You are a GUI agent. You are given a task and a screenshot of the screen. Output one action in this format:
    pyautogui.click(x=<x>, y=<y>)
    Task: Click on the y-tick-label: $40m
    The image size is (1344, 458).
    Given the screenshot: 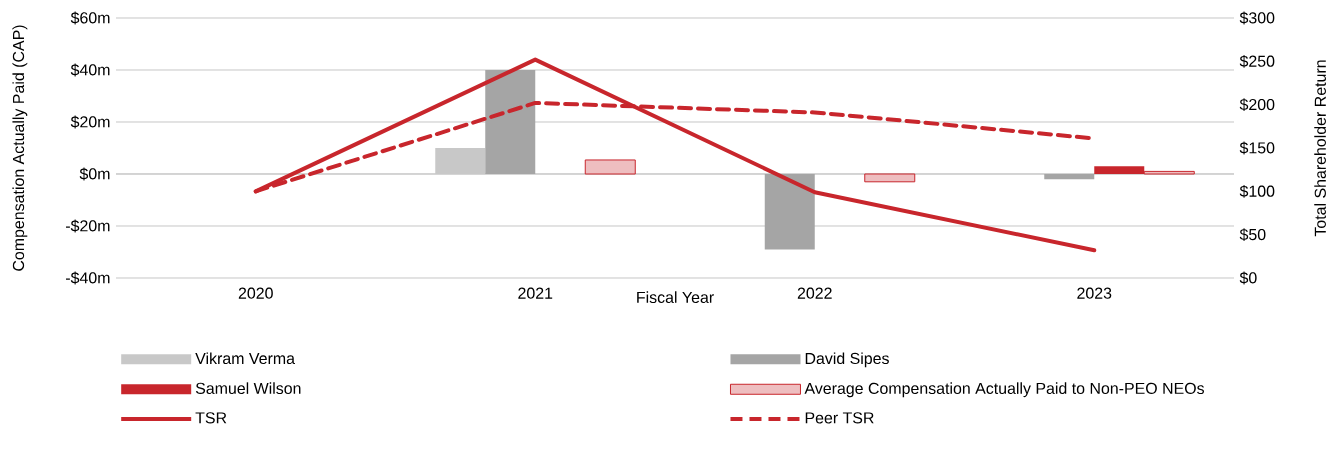 What is the action you would take?
    pyautogui.click(x=90, y=70)
    